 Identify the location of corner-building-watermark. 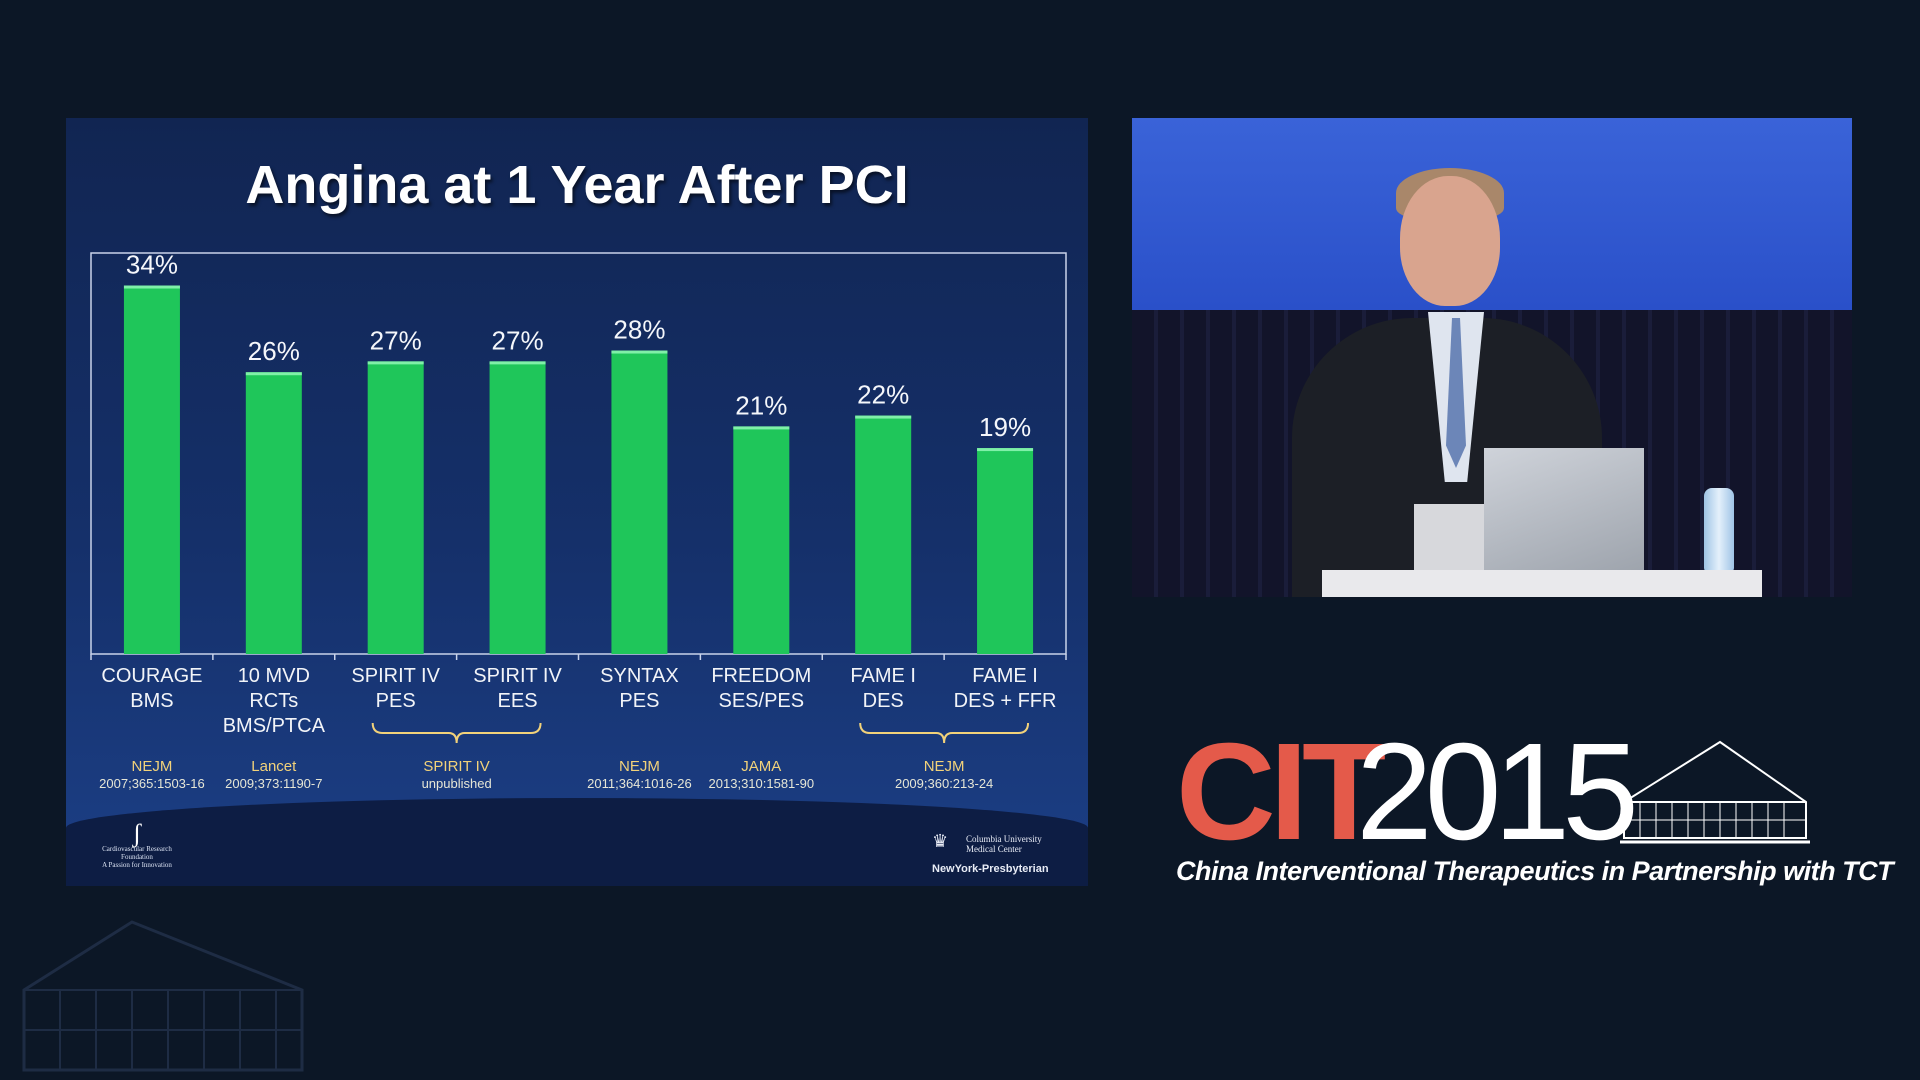
(163, 996).